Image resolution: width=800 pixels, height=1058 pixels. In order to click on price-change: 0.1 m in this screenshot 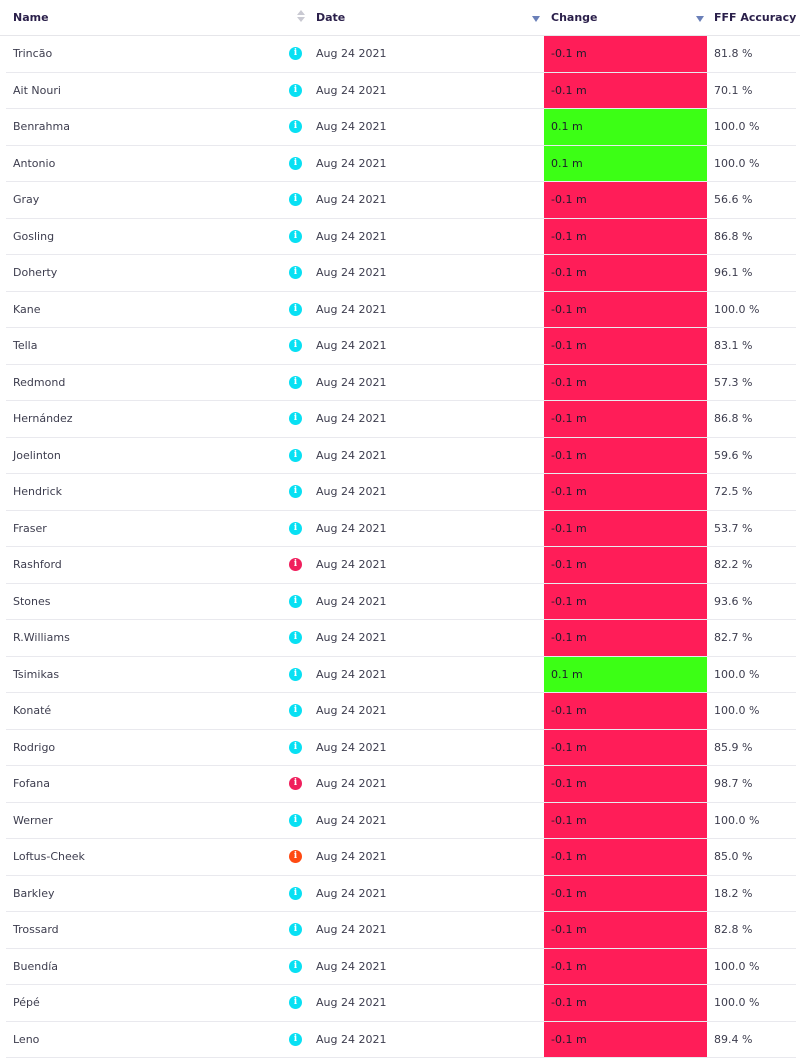, I will do `click(625, 164)`.